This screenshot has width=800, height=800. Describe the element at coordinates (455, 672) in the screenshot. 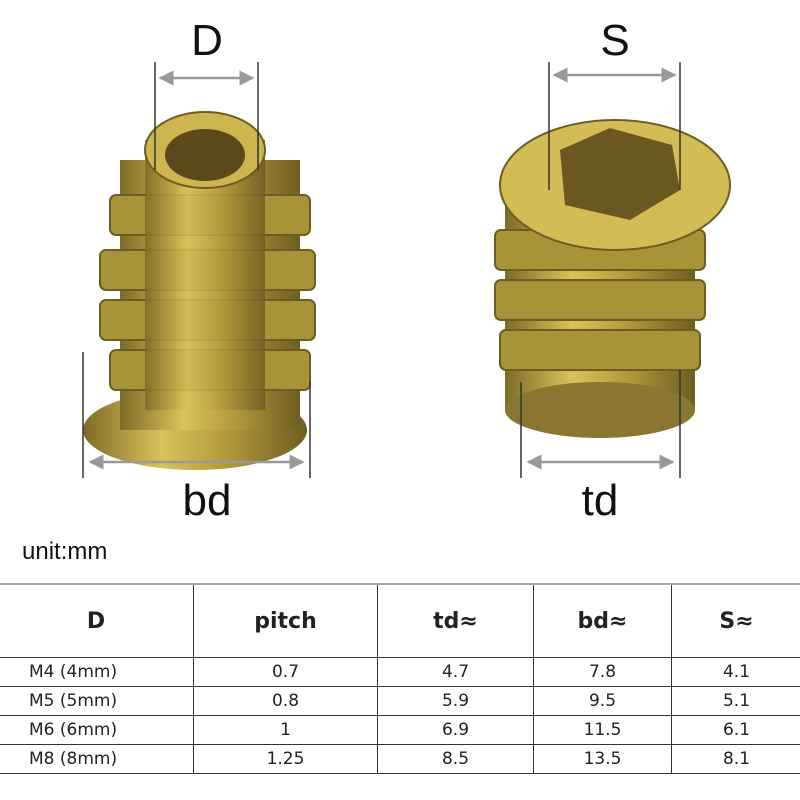

I see `cell-td: 4.7` at that location.